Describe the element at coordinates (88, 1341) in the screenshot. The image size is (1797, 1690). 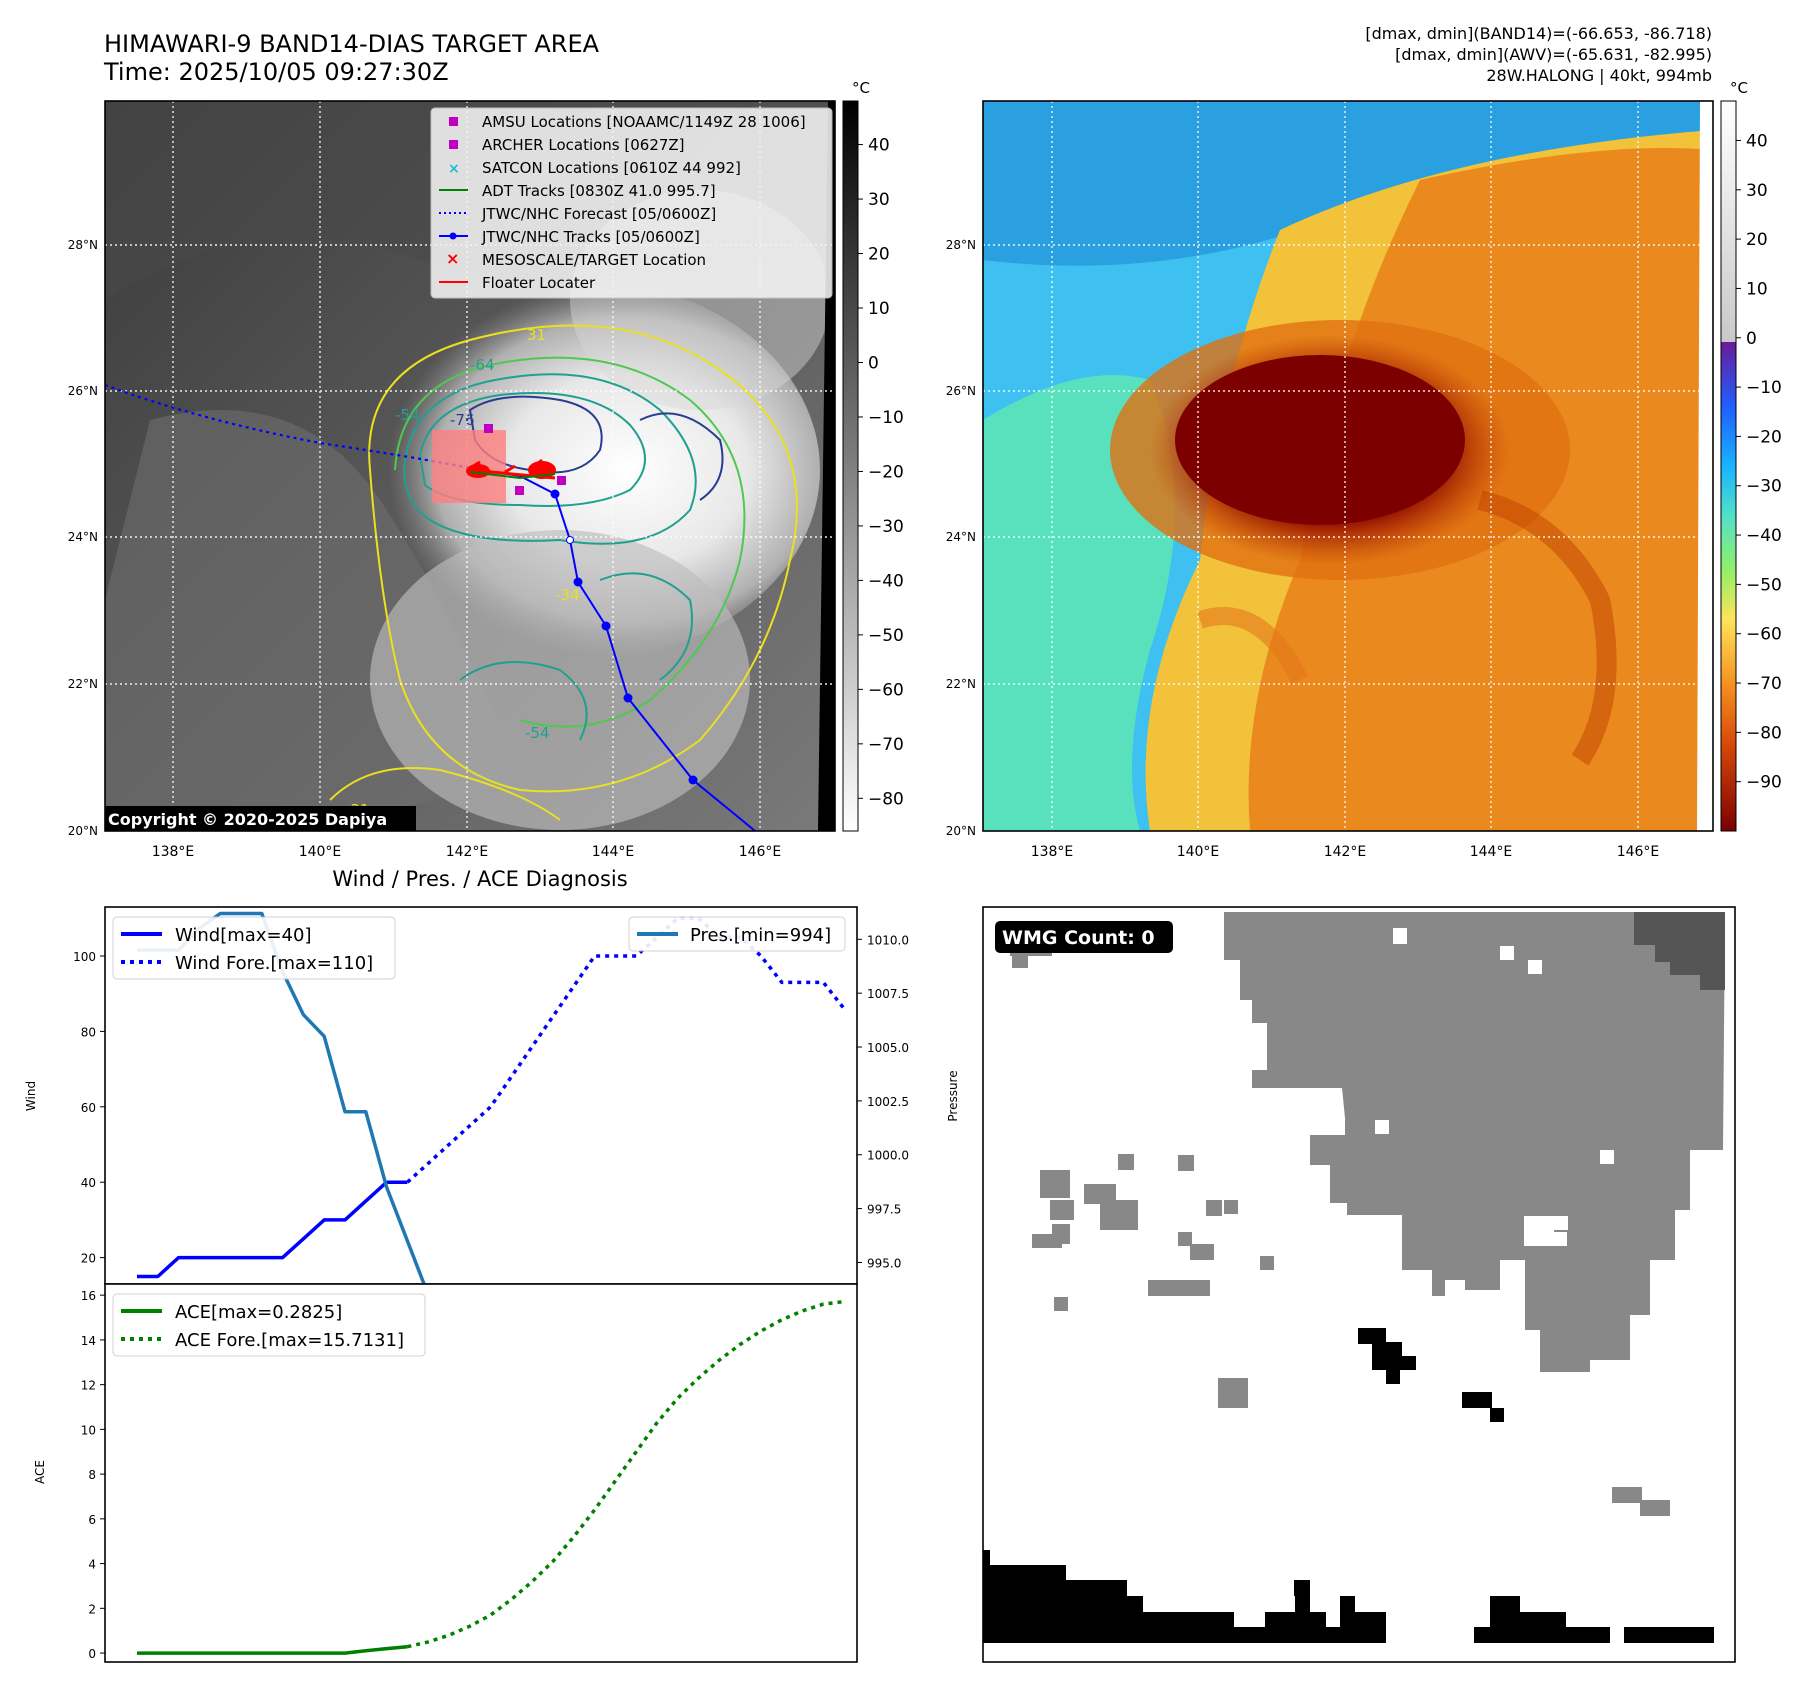
I see `axis-tick-label: 14` at that location.